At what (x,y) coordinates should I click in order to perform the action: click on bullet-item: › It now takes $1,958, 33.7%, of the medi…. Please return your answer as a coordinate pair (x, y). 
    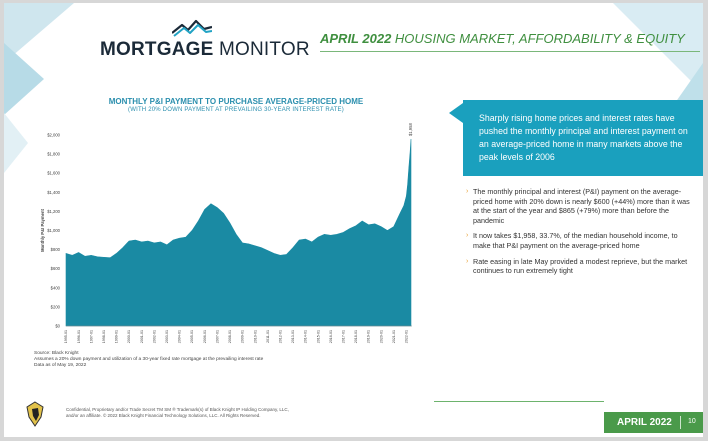
    Looking at the image, I should click on (581, 240).